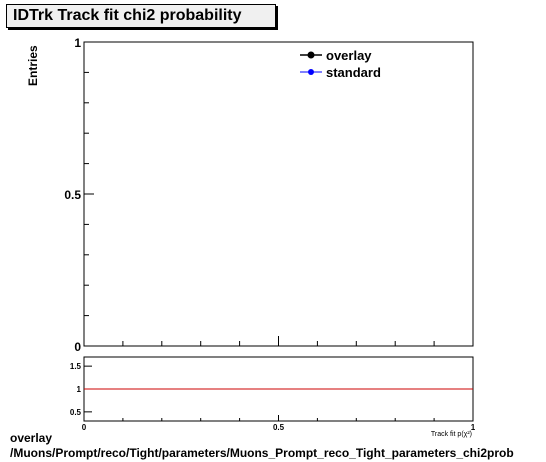  I want to click on ratio-y-tick-label: 0.5, so click(76, 412).